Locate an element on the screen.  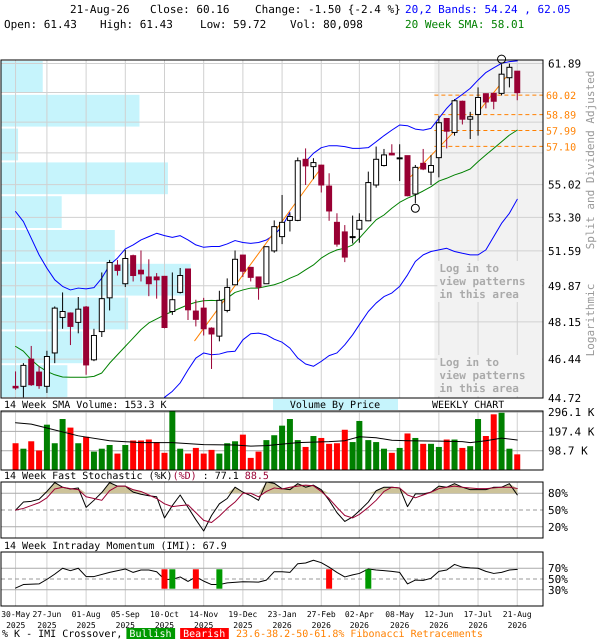
text: Vol: 80,098 is located at coordinates (326, 24).